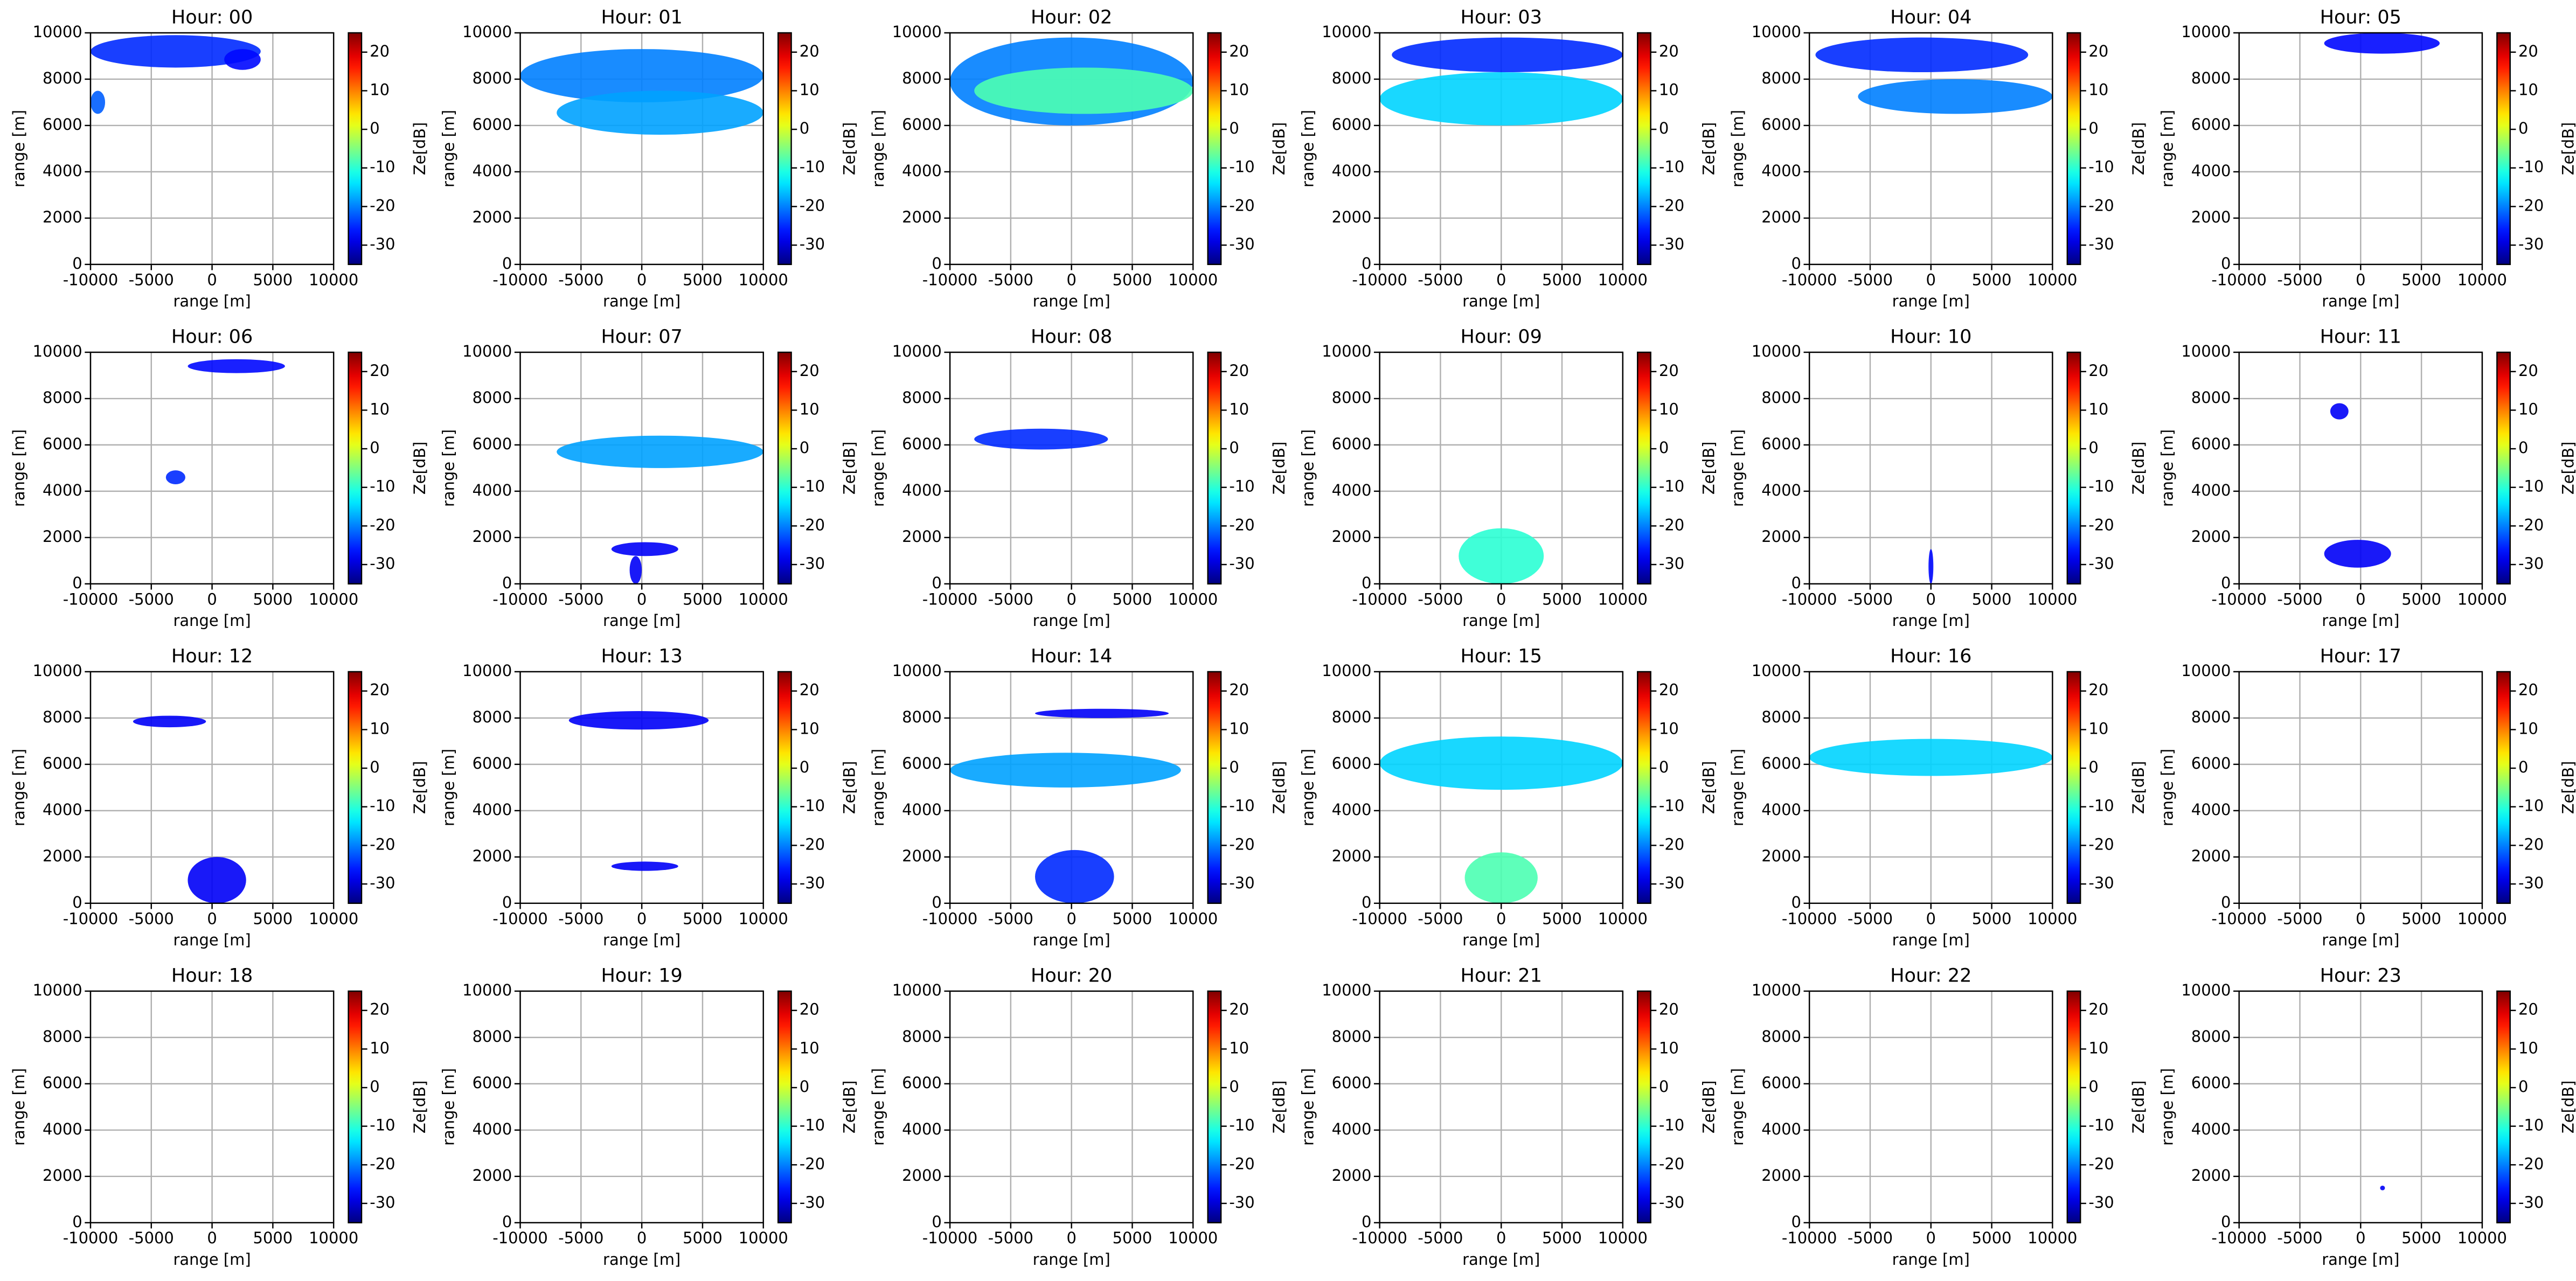 Image resolution: width=2576 pixels, height=1281 pixels. Describe the element at coordinates (1930, 337) in the screenshot. I see `subplot-title: Hour: 10` at that location.